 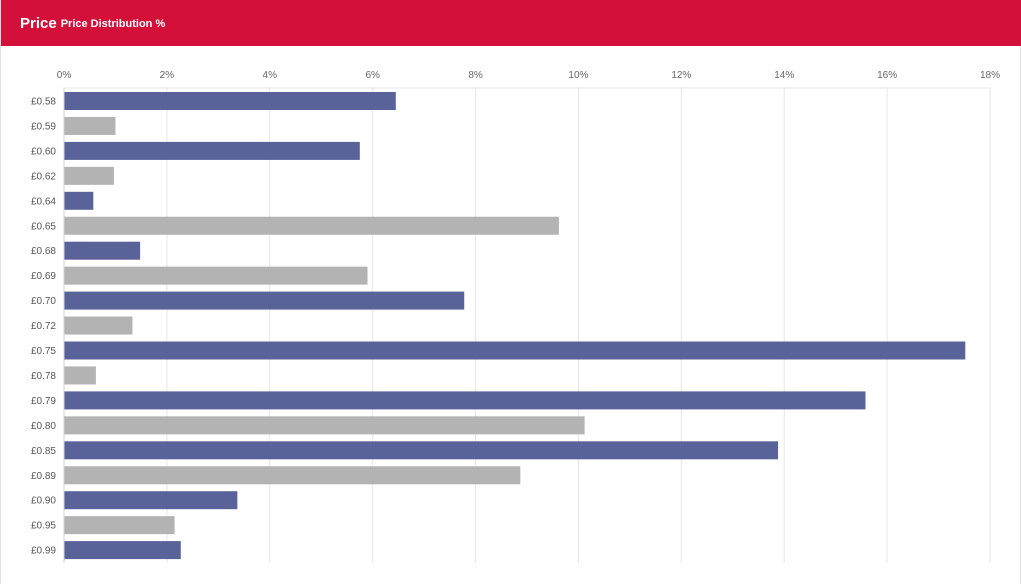 I want to click on y-category-label: £0.64, so click(x=43, y=201).